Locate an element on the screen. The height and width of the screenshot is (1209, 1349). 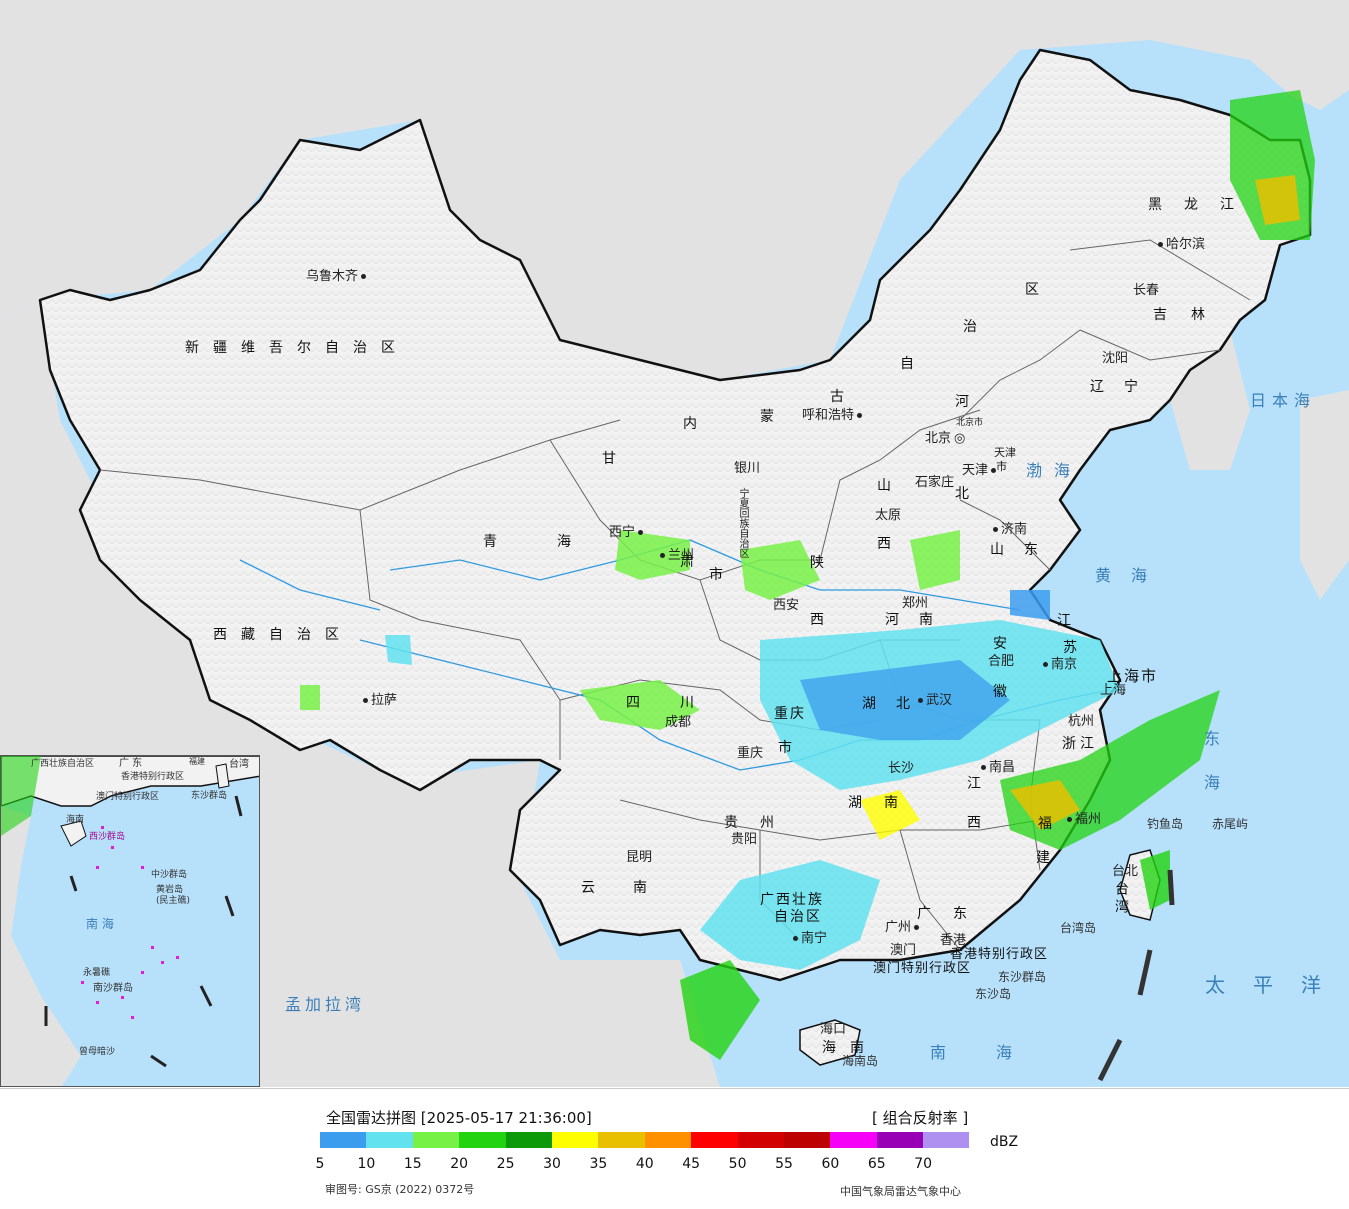
city-beijing: 北京 ◎ is located at coordinates (945, 438).